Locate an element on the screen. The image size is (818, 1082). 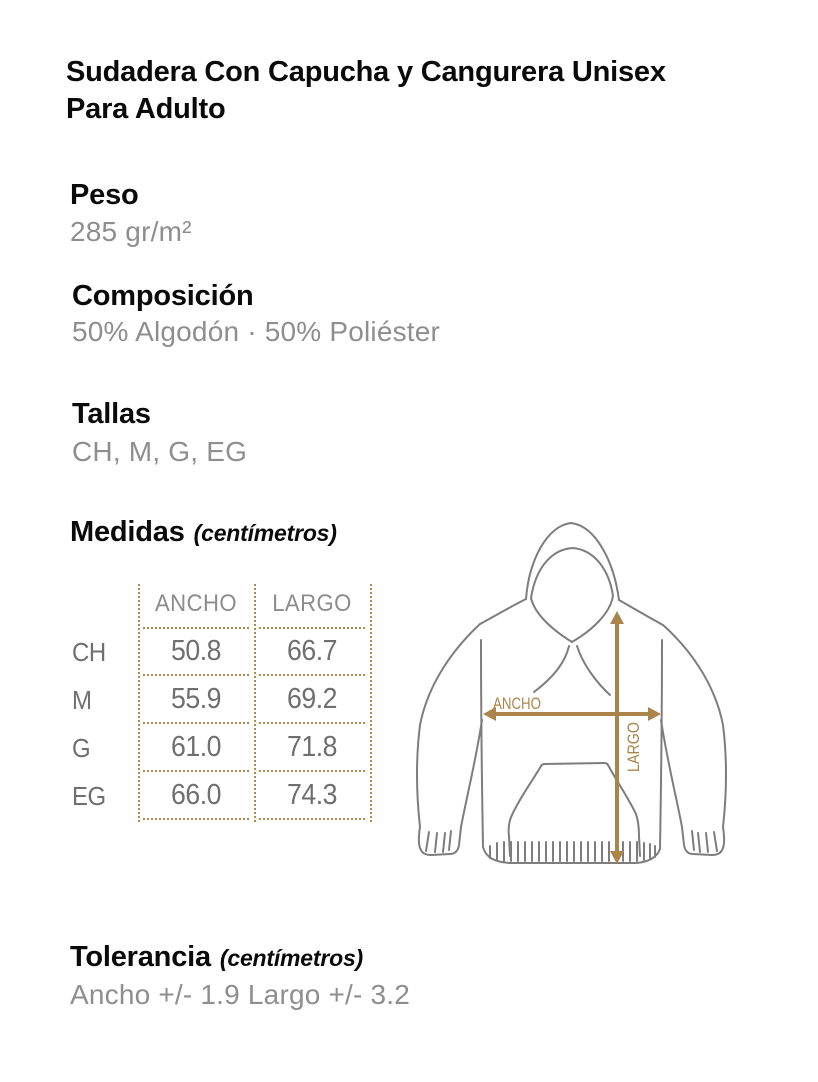
tolerancia-value: Ancho +/- 1.9 Largo +/- 3.2 is located at coordinates (240, 994).